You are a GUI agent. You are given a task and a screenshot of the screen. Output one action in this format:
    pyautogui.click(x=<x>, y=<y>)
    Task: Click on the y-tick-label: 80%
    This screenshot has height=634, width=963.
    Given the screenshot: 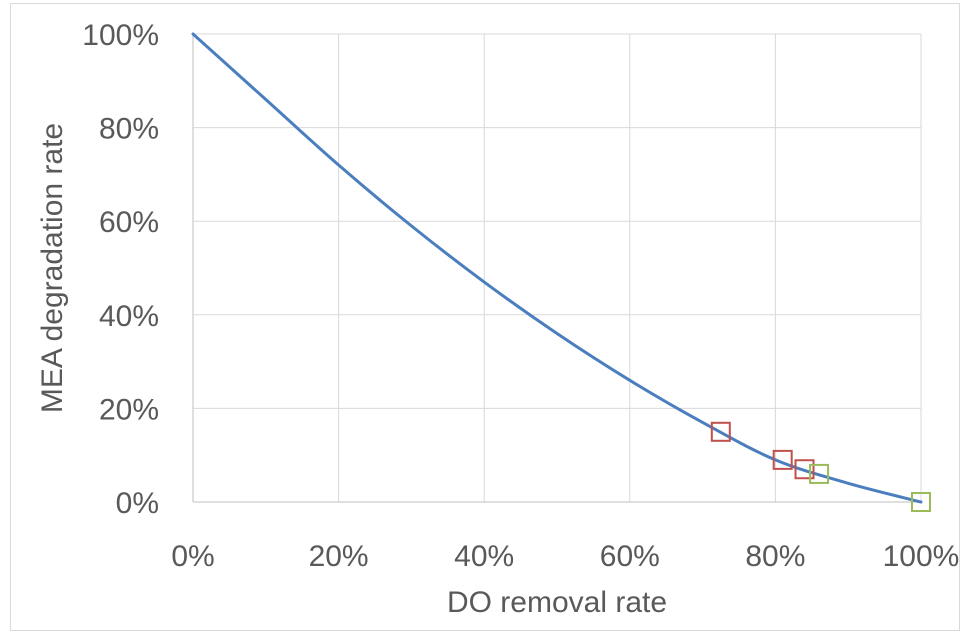 What is the action you would take?
    pyautogui.click(x=129, y=129)
    